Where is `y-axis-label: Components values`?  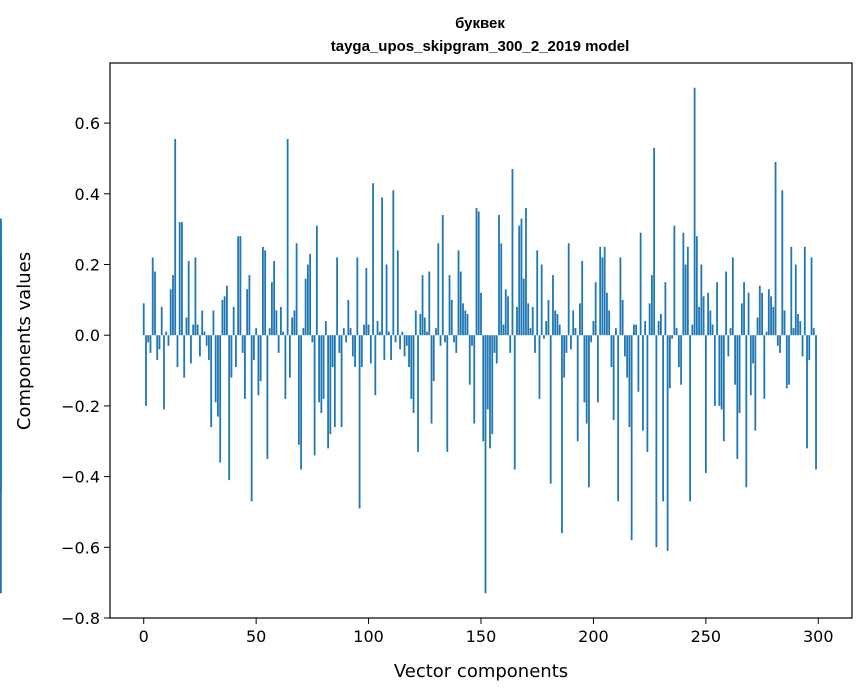
y-axis-label: Components values is located at coordinates (24, 341).